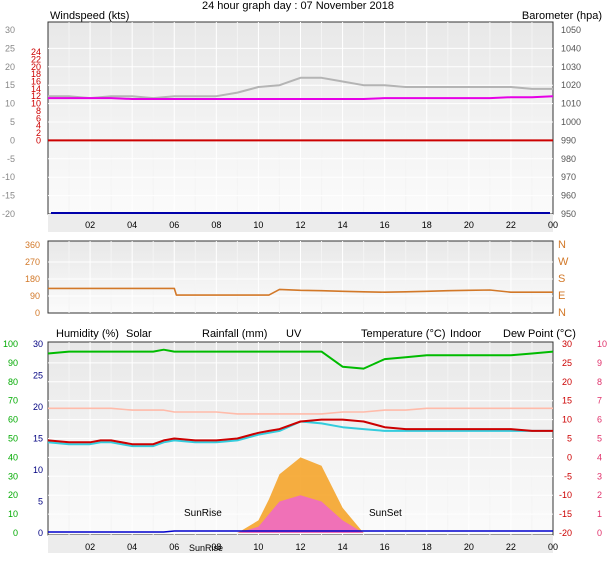  Describe the element at coordinates (13, 401) in the screenshot. I see `humidity-tick: 70` at that location.